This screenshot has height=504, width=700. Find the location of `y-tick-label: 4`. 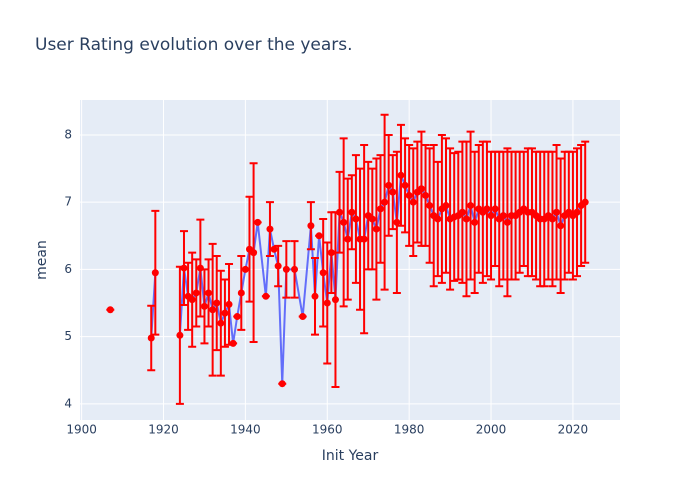

y-tick-label: 4 is located at coordinates (68, 403).